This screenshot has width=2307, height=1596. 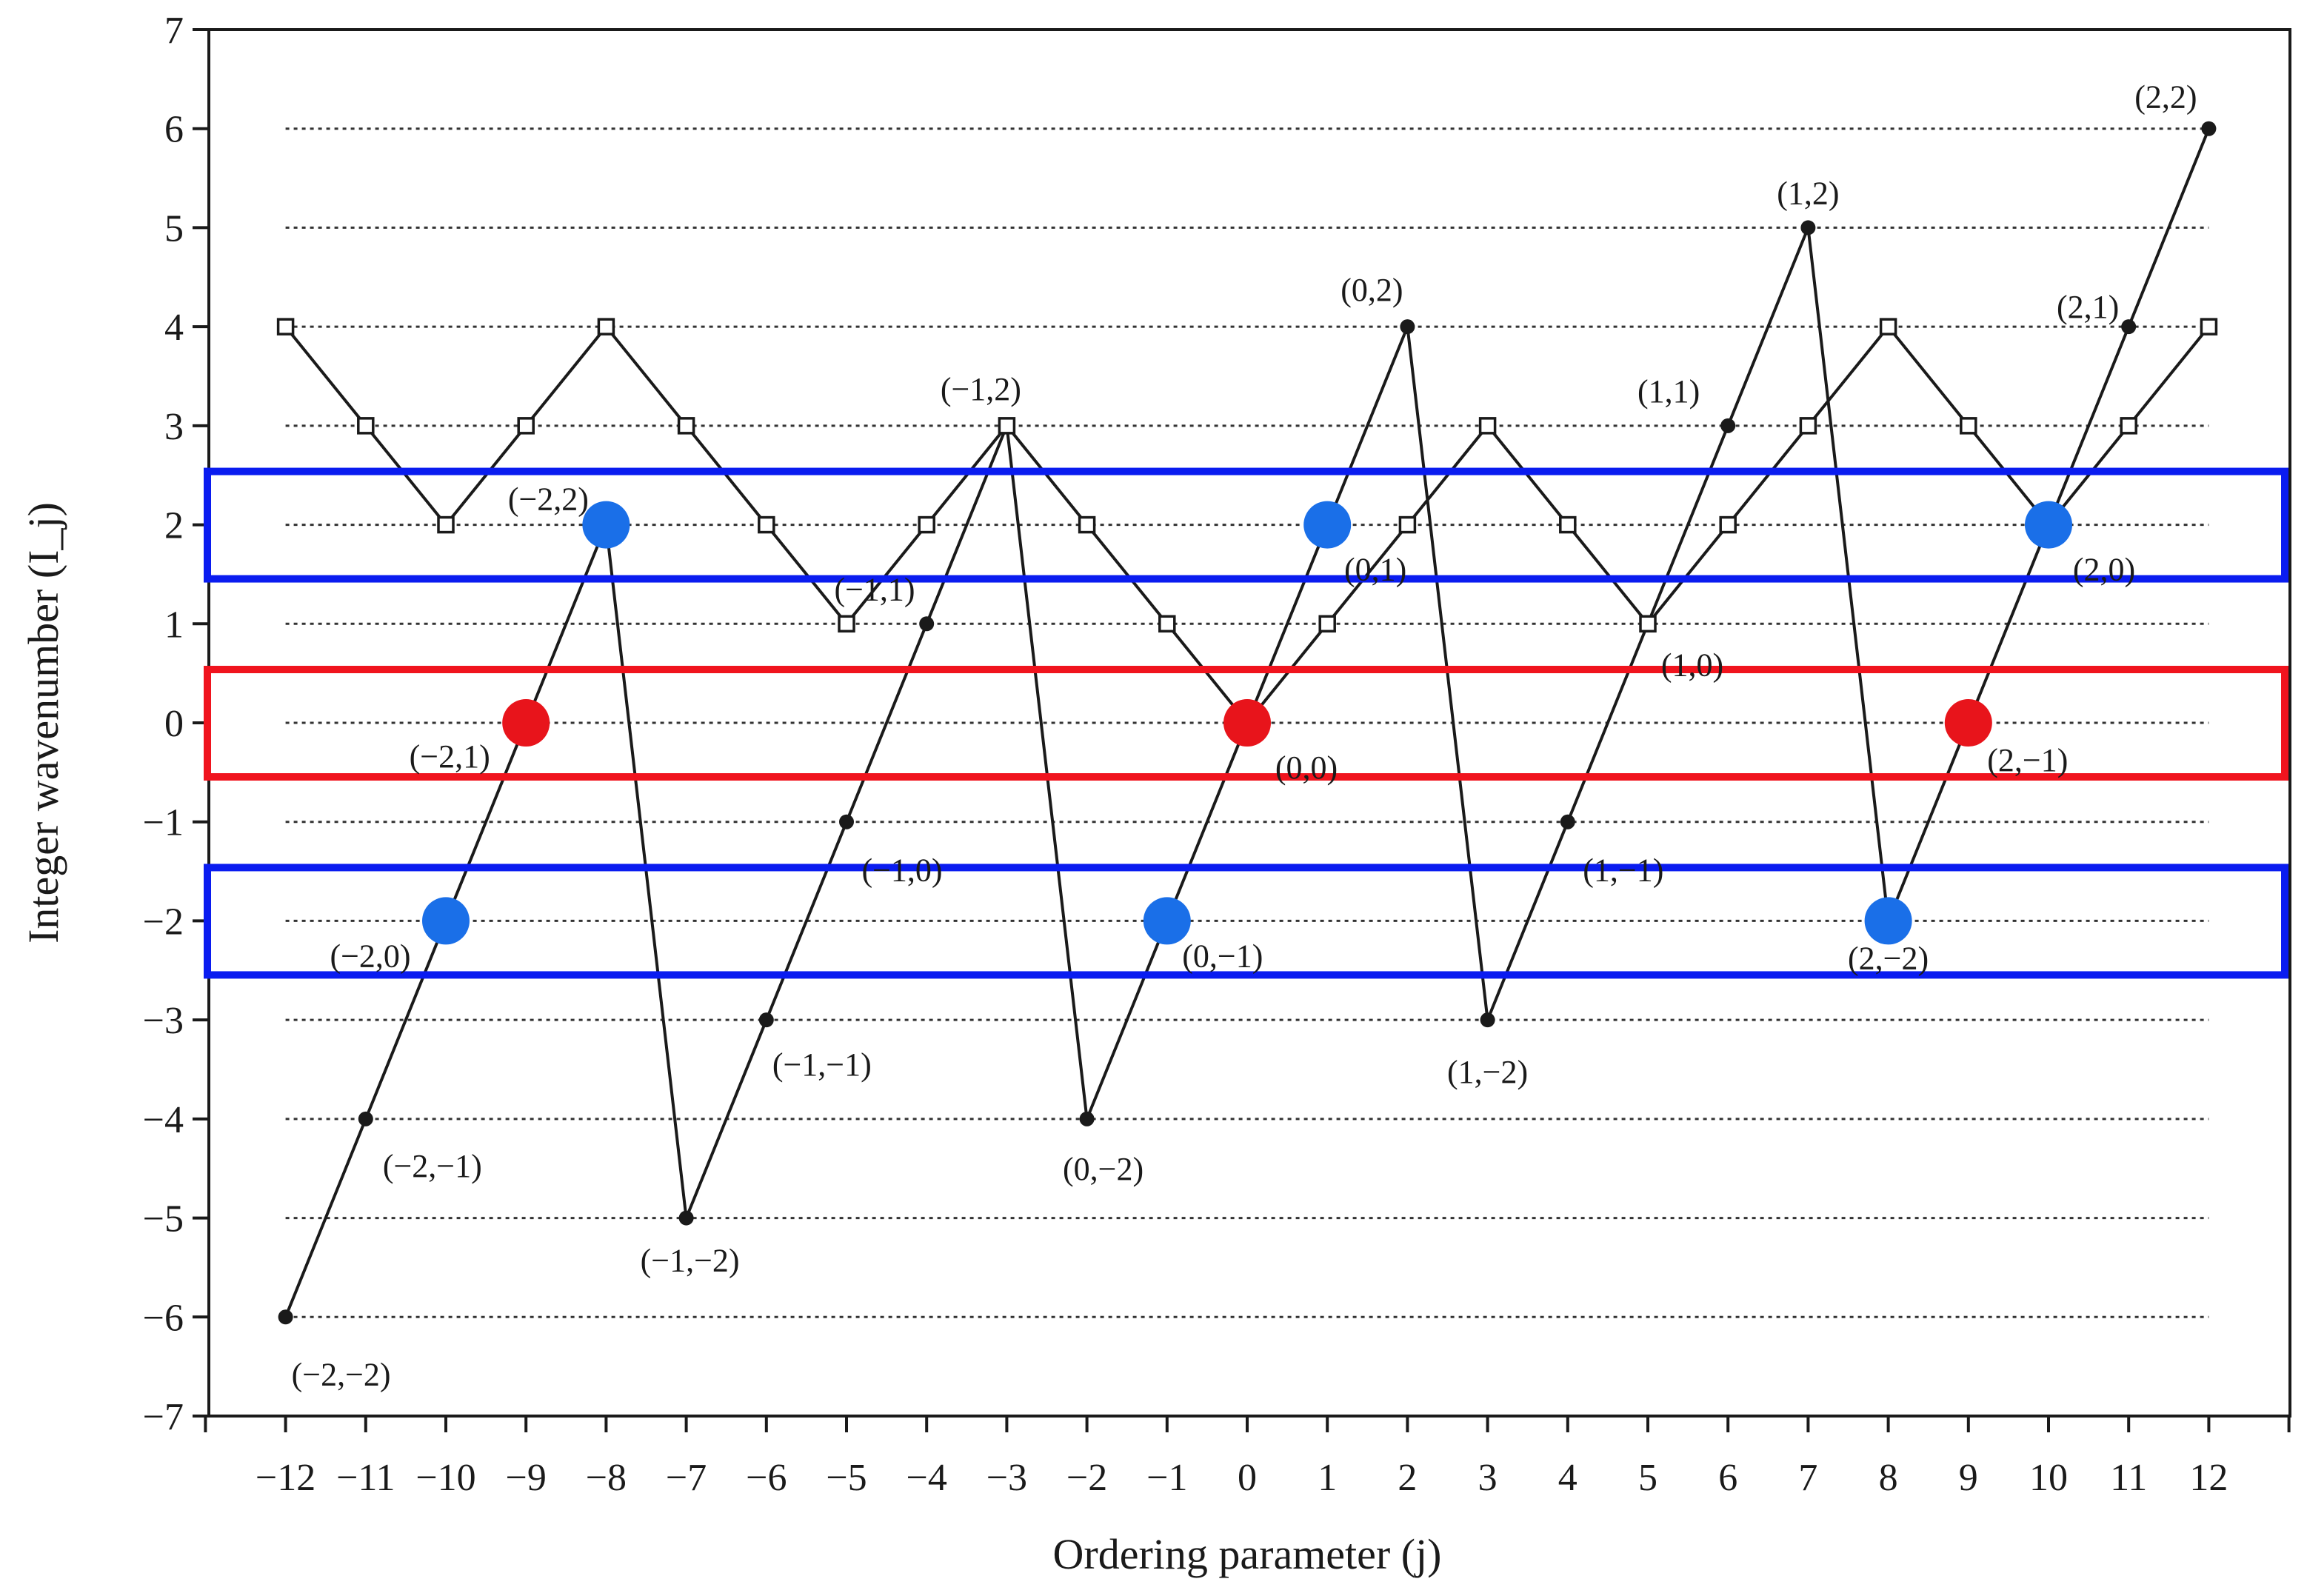 I want to click on y-tick-label: 0, so click(x=174, y=724).